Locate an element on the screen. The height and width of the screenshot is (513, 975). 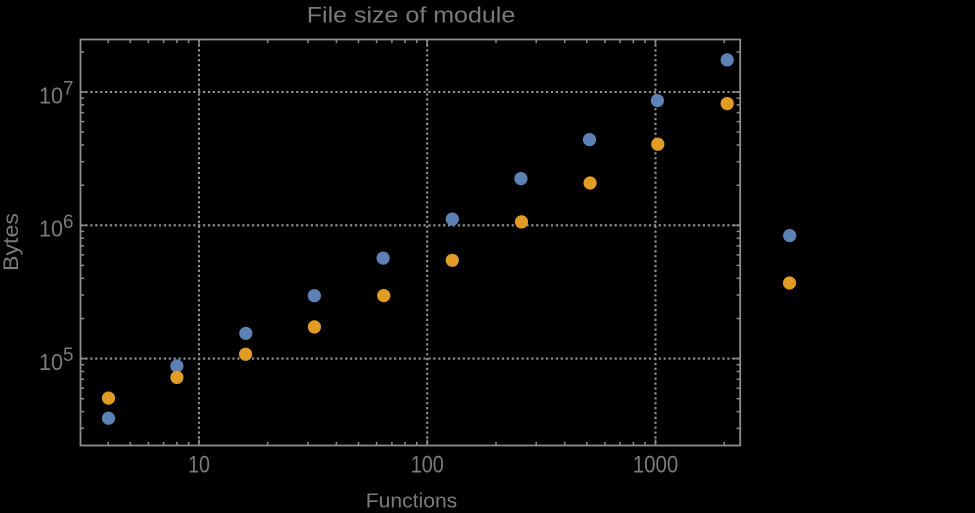
svg-text: 6 is located at coordinates (68, 222).